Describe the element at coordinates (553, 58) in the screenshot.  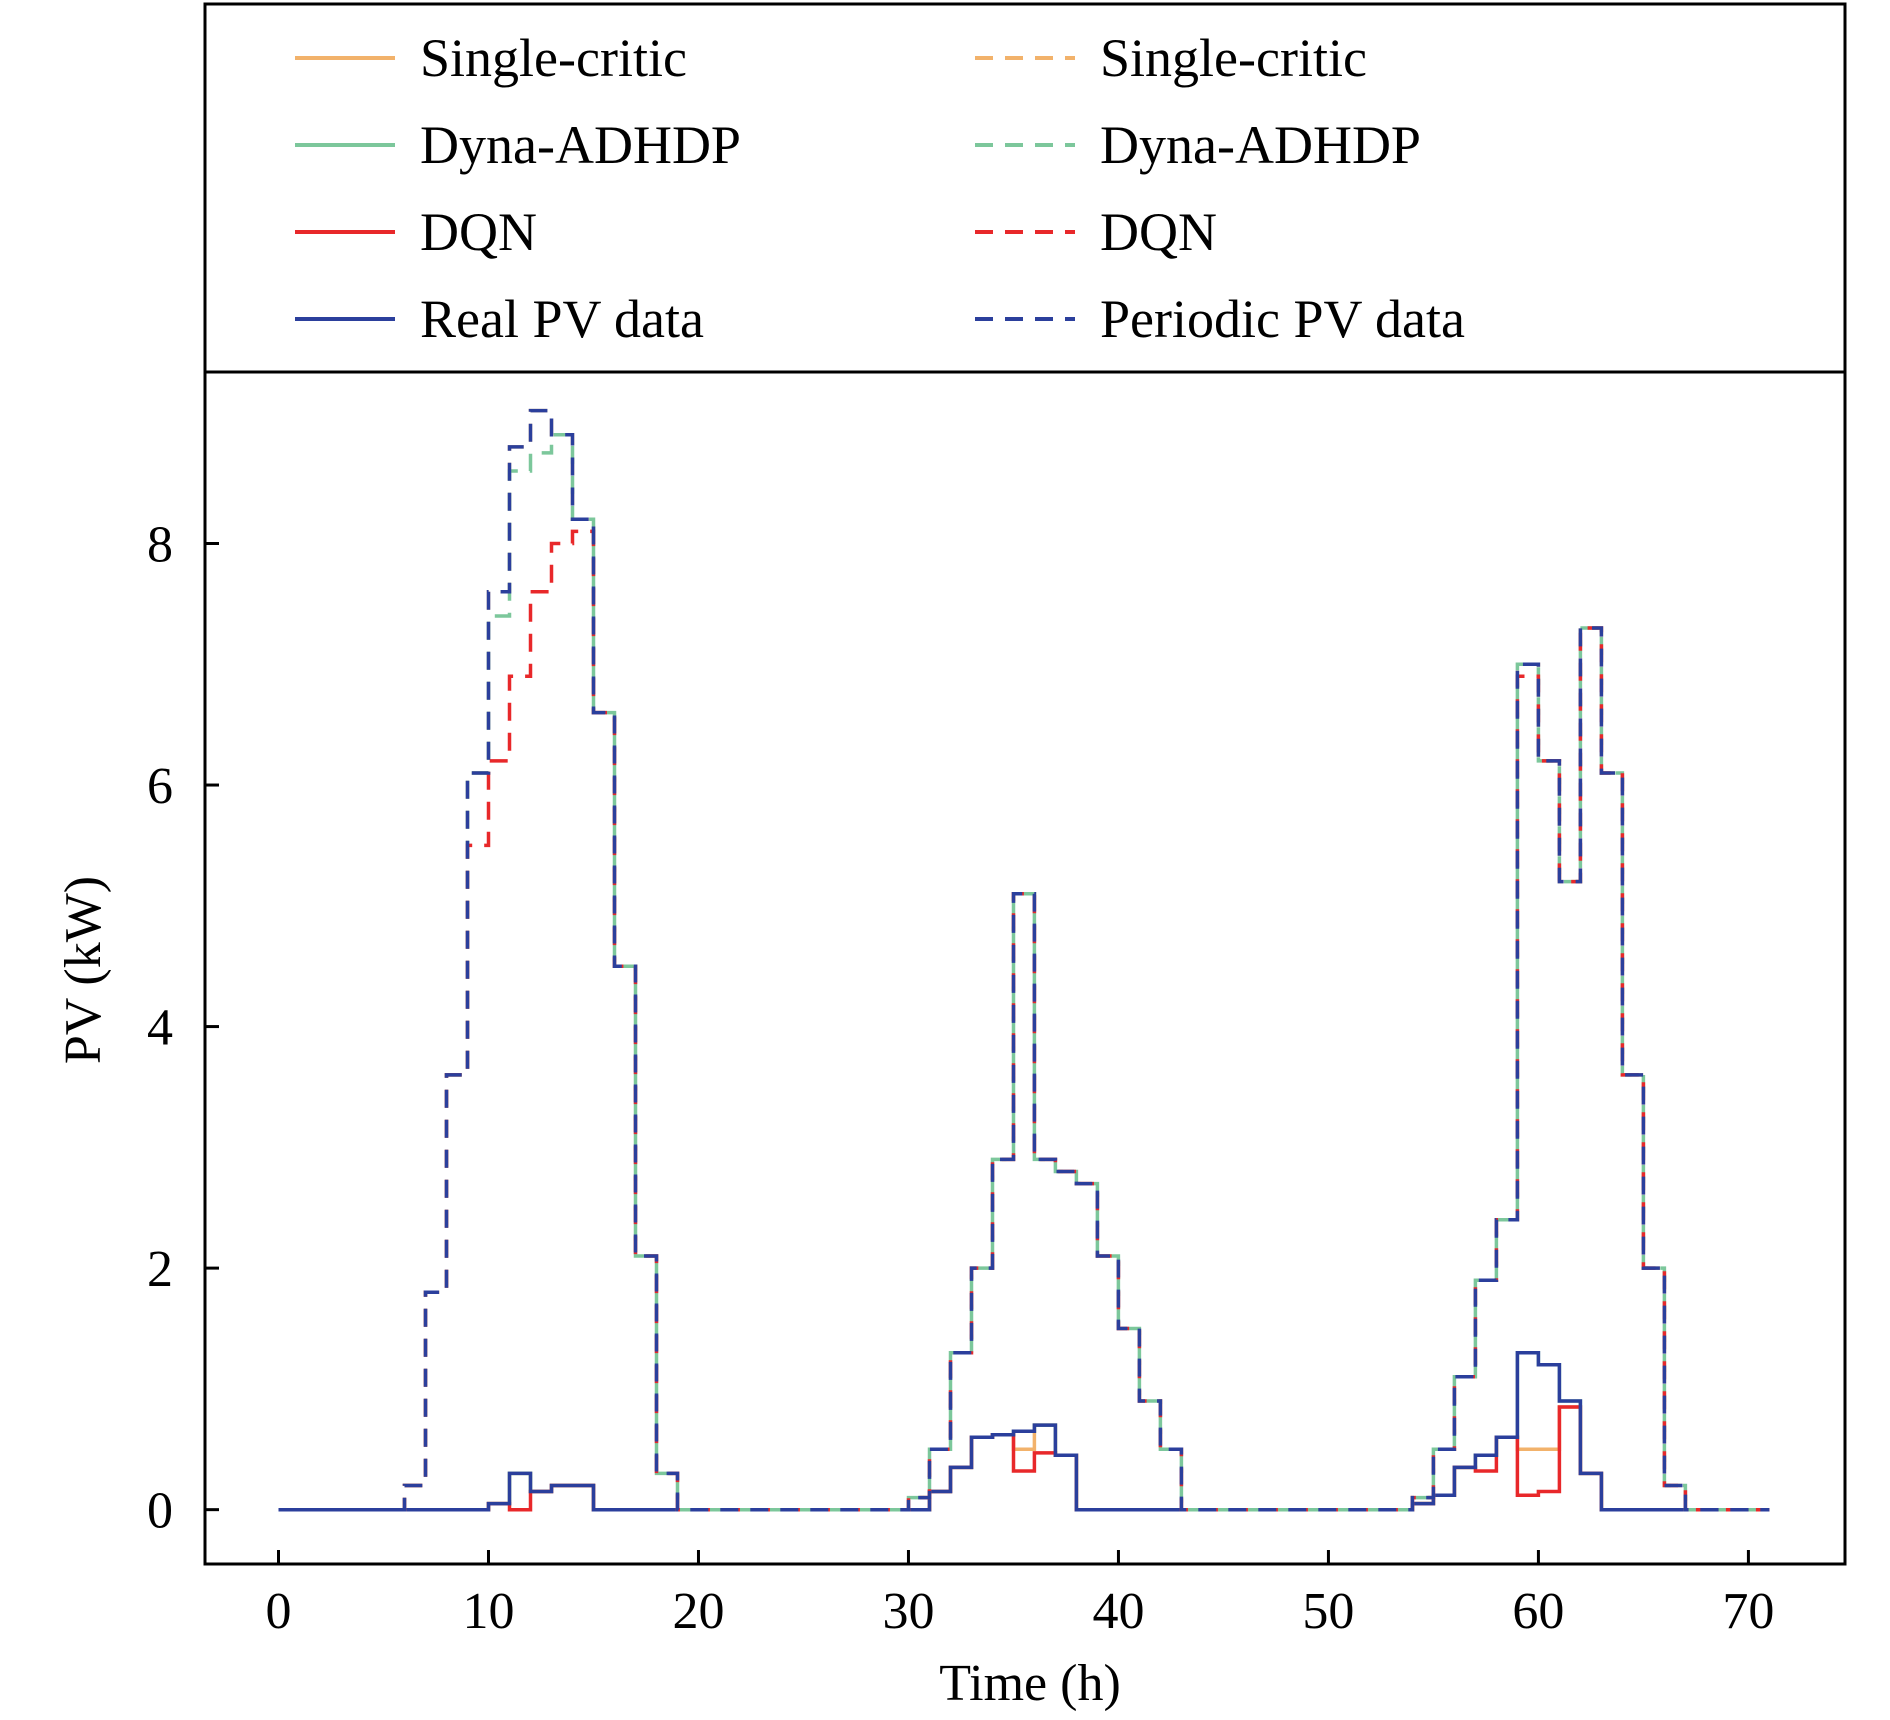
I see `legend-label-1: Single-critic` at that location.